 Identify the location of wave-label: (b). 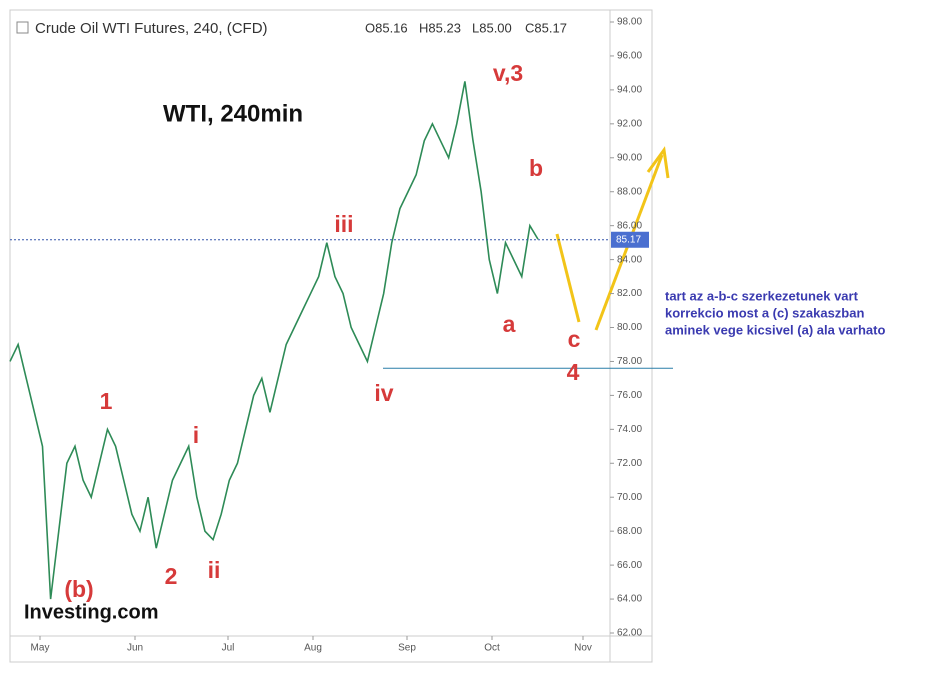
(78, 589).